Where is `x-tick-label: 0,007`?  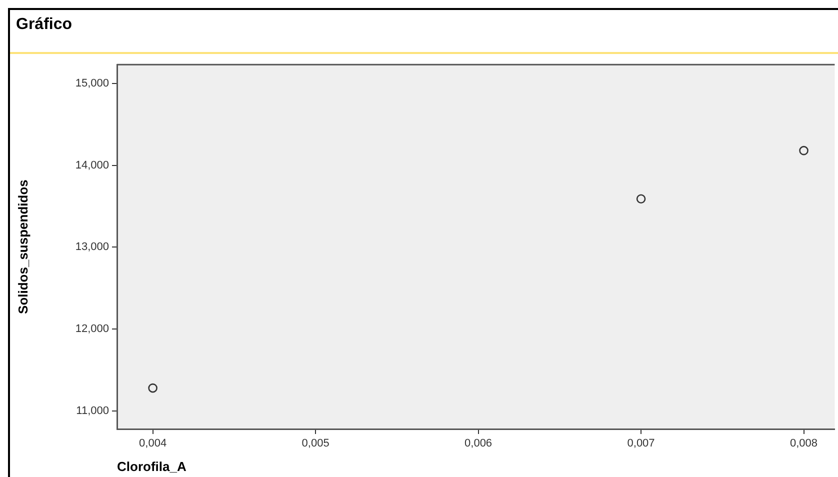
x-tick-label: 0,007 is located at coordinates (641, 444).